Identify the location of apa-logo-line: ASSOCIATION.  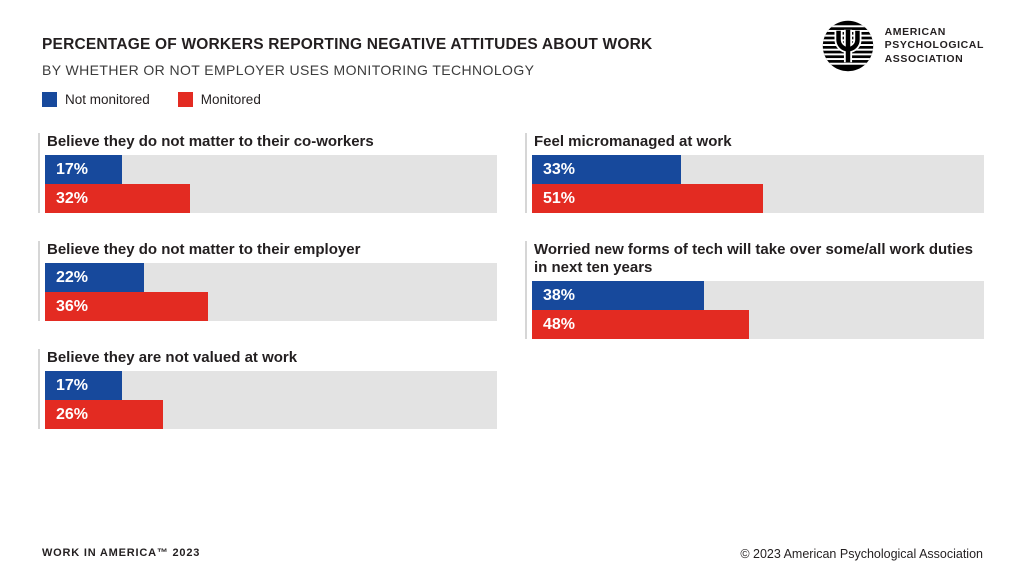
(924, 58).